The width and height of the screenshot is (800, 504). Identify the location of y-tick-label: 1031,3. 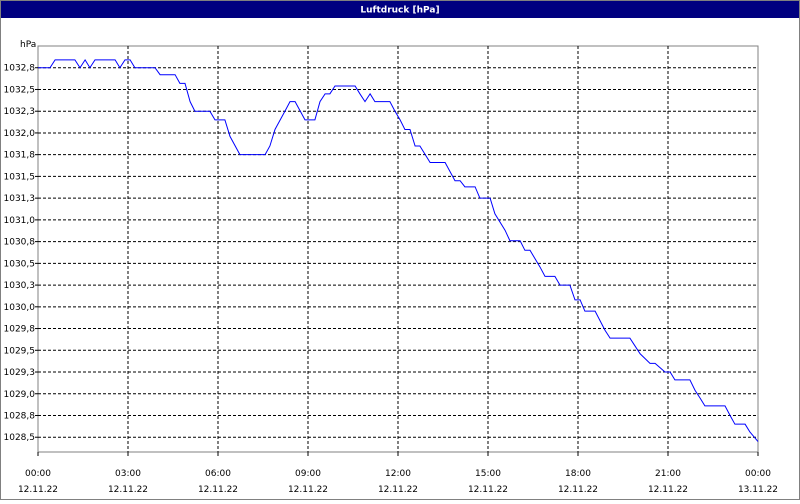
(20, 199).